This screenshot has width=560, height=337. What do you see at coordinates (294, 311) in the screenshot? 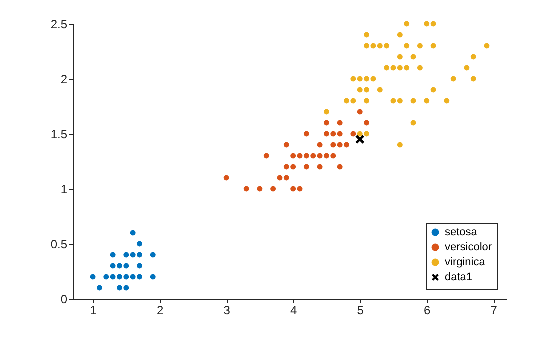
I see `x-tick-label: 4` at bounding box center [294, 311].